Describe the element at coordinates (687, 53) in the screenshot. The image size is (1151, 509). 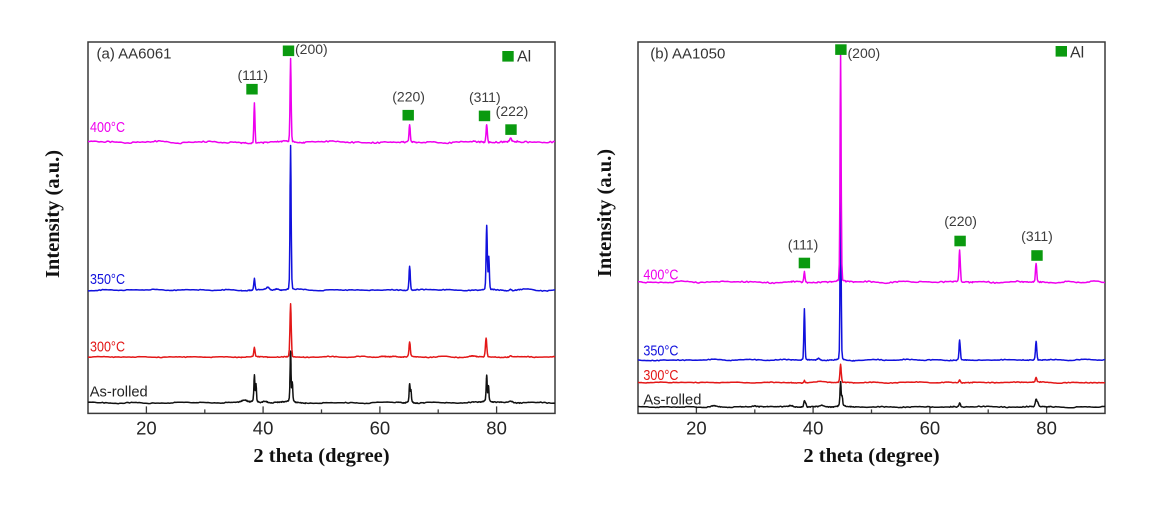
I see `svg-text: (b) AA1050` at that location.